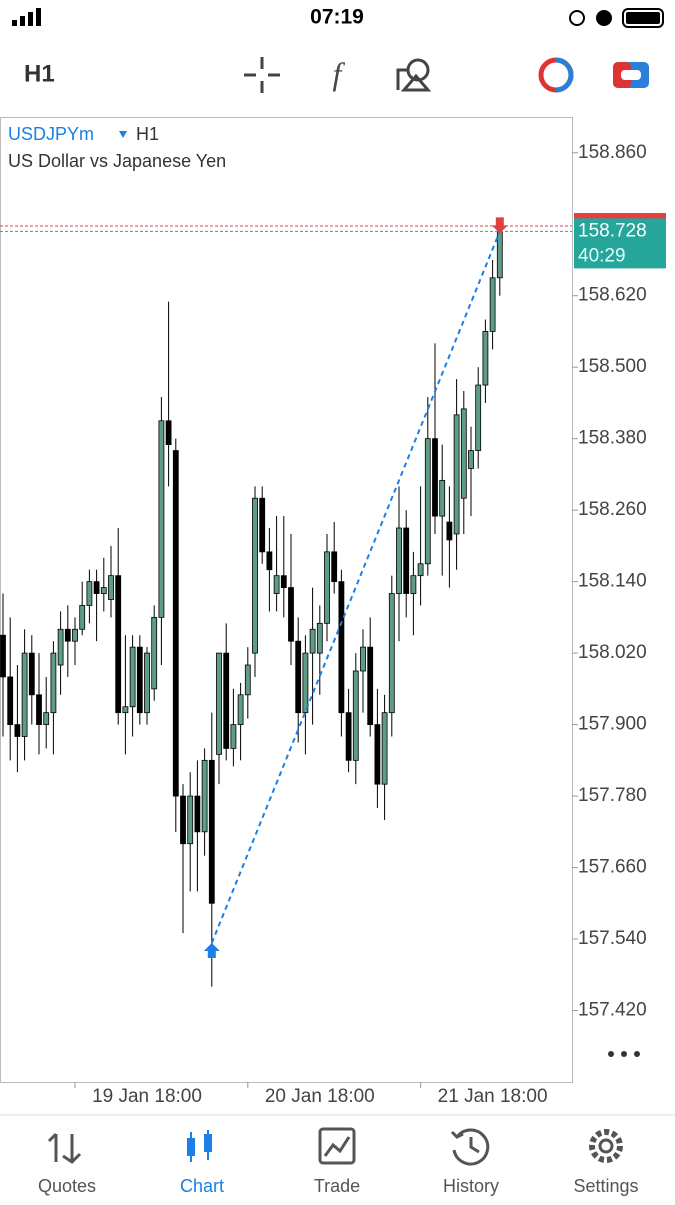 The height and width of the screenshot is (1205, 675). What do you see at coordinates (624, 1054) in the screenshot?
I see `more-icon` at bounding box center [624, 1054].